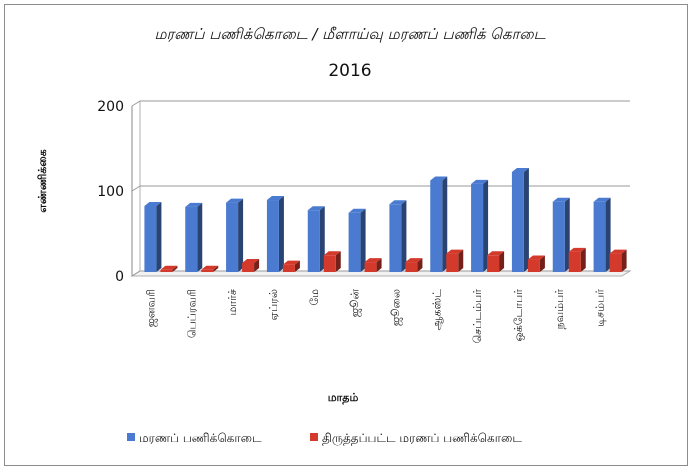  Describe the element at coordinates (600, 308) in the screenshot. I see `x-category-label: டிசம்பர்` at that location.